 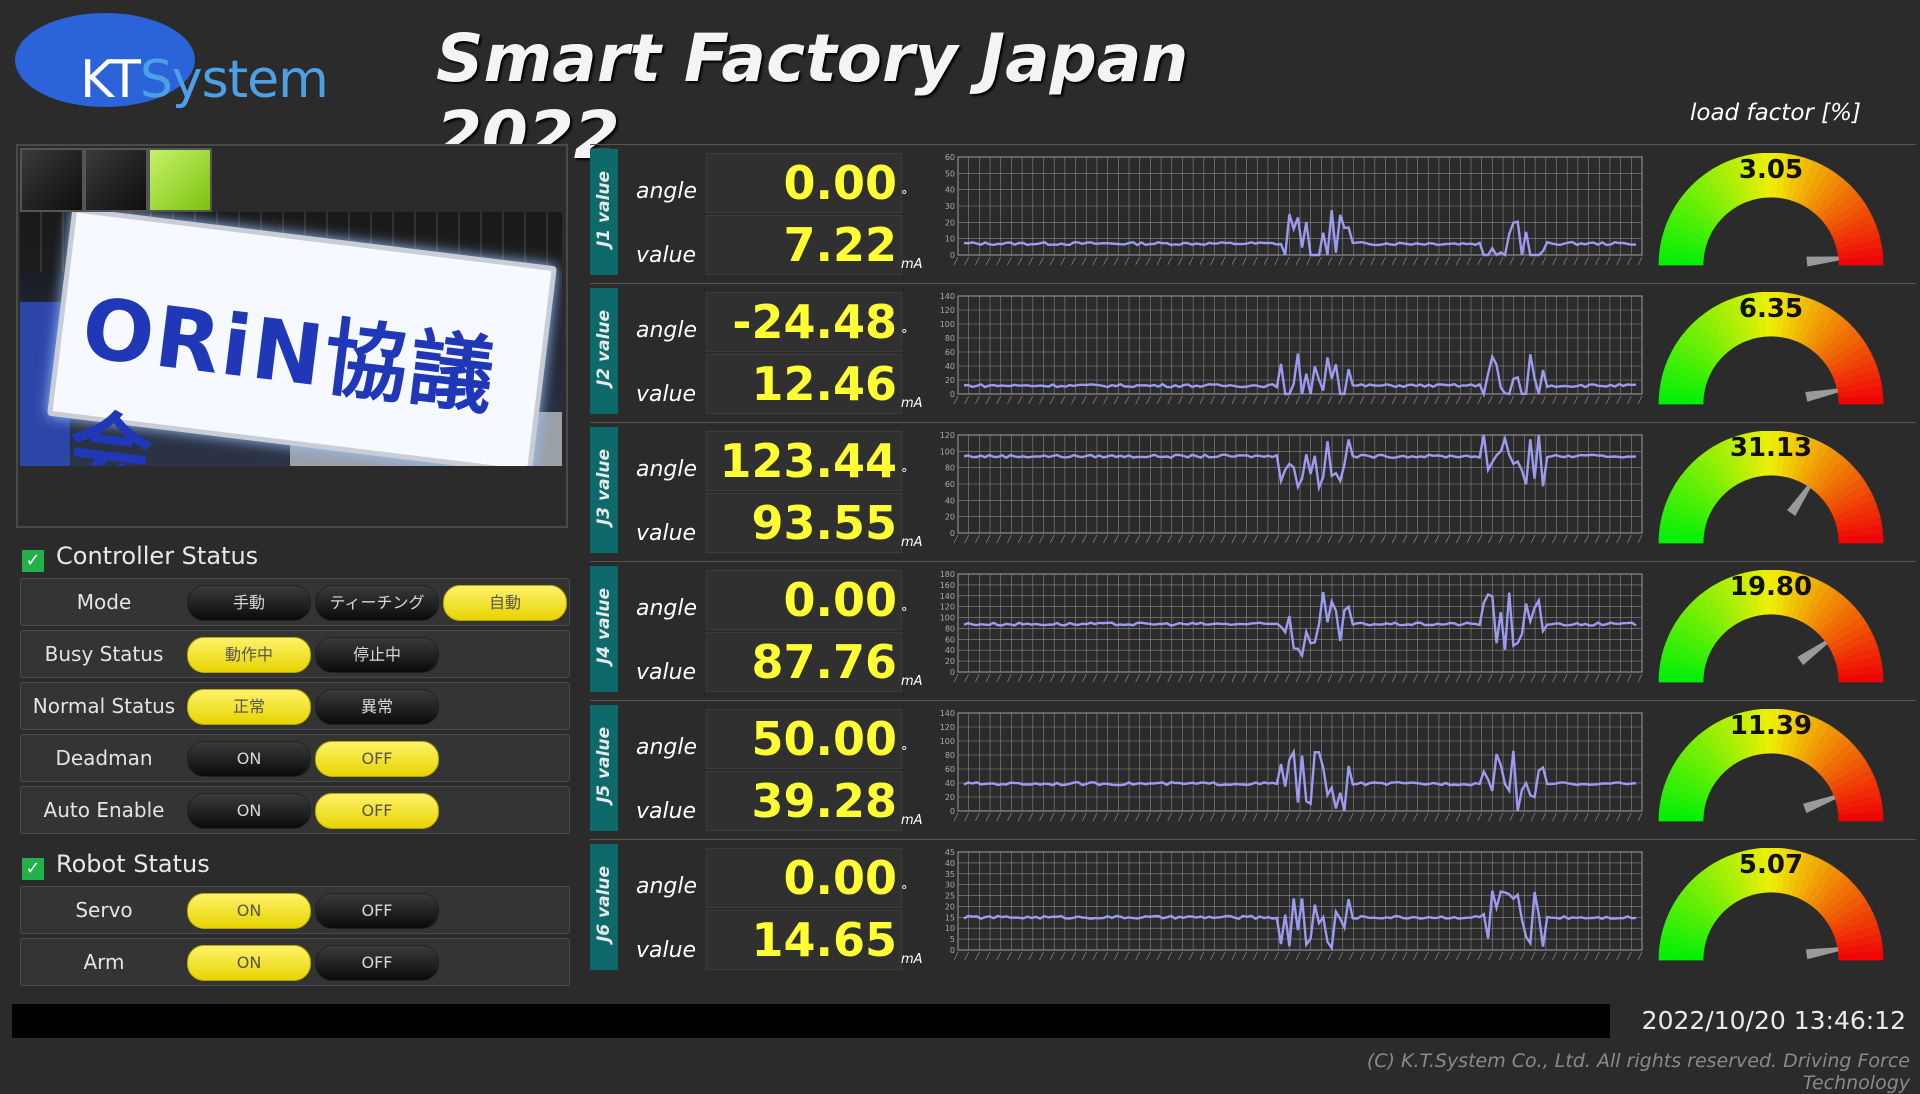 What do you see at coordinates (377, 759) in the screenshot?
I see `deadman-off-button: OFF` at bounding box center [377, 759].